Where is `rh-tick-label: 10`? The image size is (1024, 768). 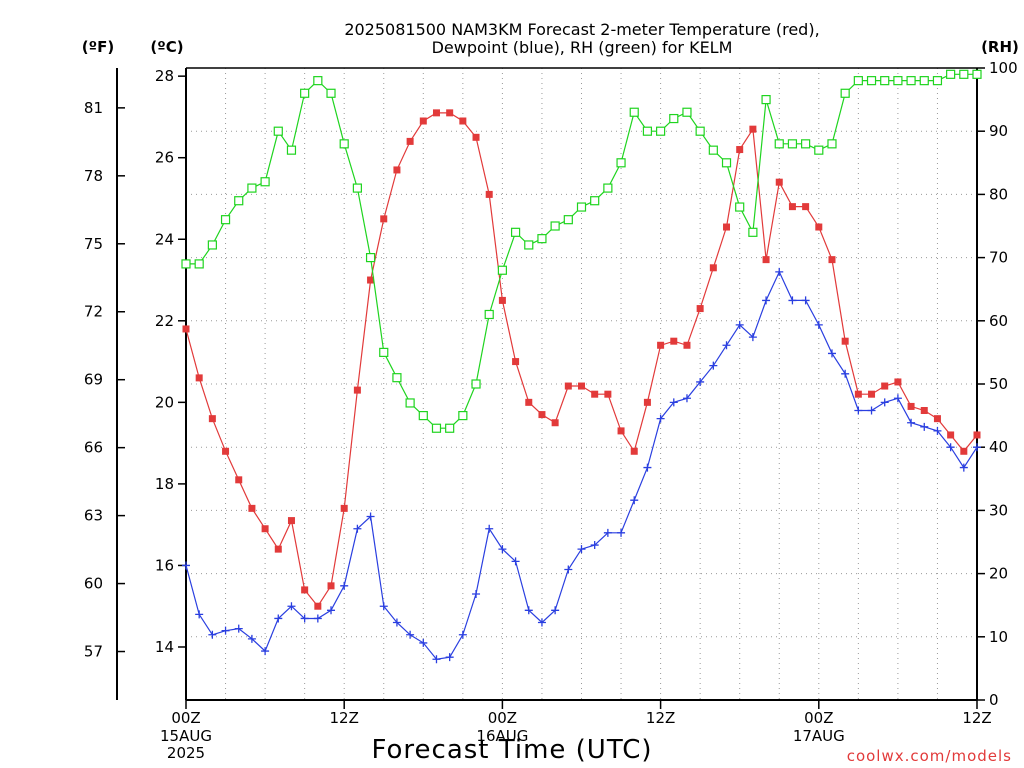
rh-tick-label: 10 is located at coordinates (998, 637).